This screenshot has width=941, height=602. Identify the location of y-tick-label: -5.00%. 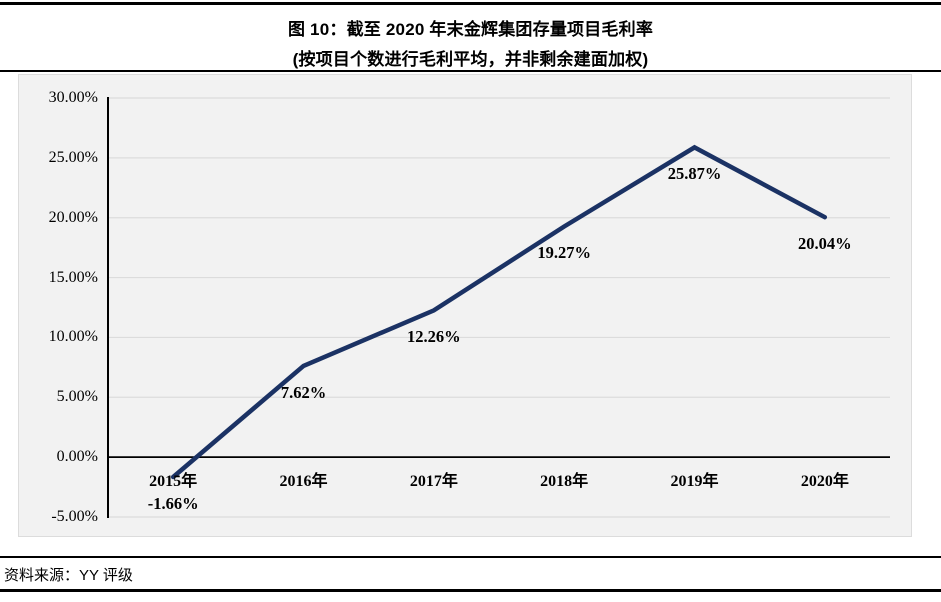
(74, 516).